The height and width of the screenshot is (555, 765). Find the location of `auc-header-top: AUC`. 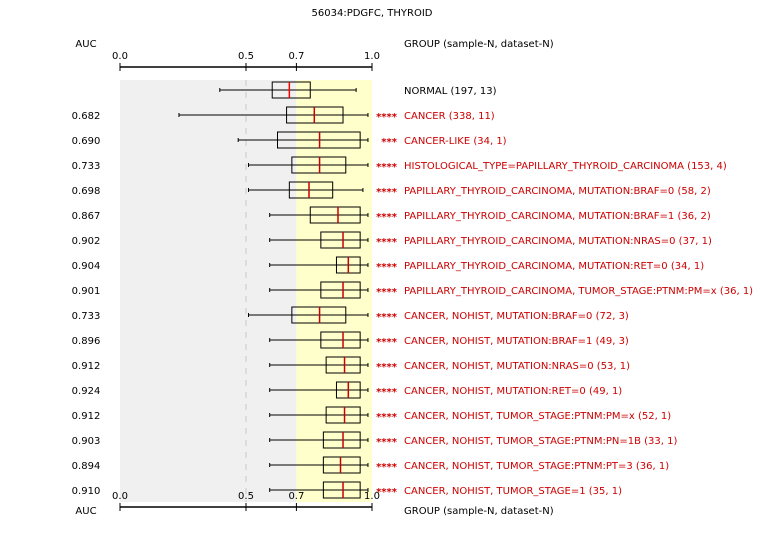

auc-header-top: AUC is located at coordinates (85, 44).